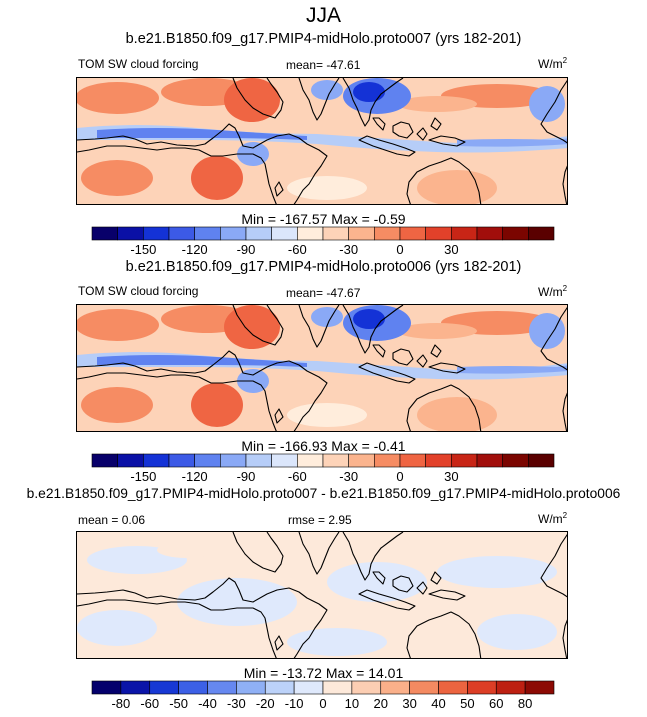  I want to click on panel2-variable-label: TOM SW cloud forcing, so click(138, 291).